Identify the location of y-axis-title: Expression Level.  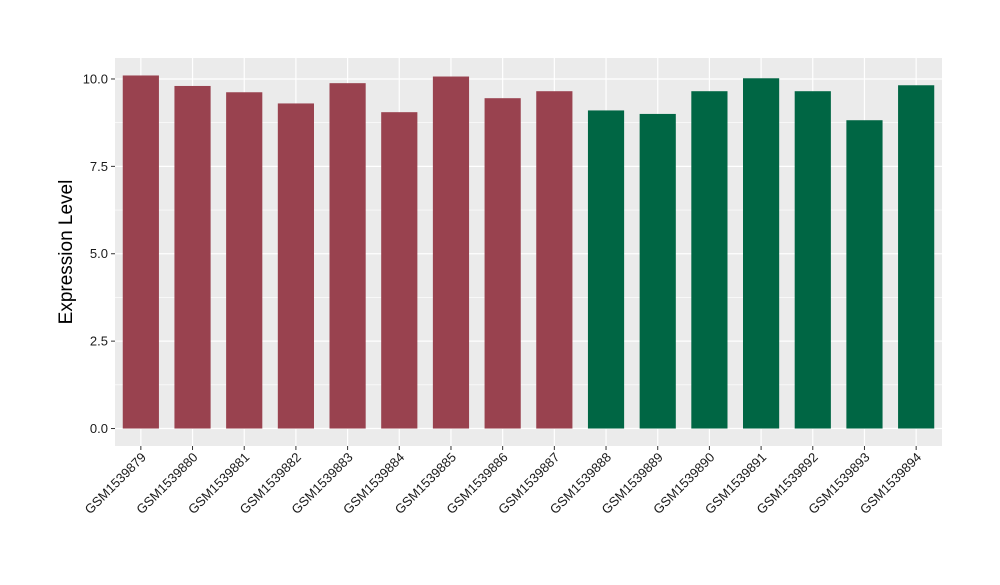
(66, 252).